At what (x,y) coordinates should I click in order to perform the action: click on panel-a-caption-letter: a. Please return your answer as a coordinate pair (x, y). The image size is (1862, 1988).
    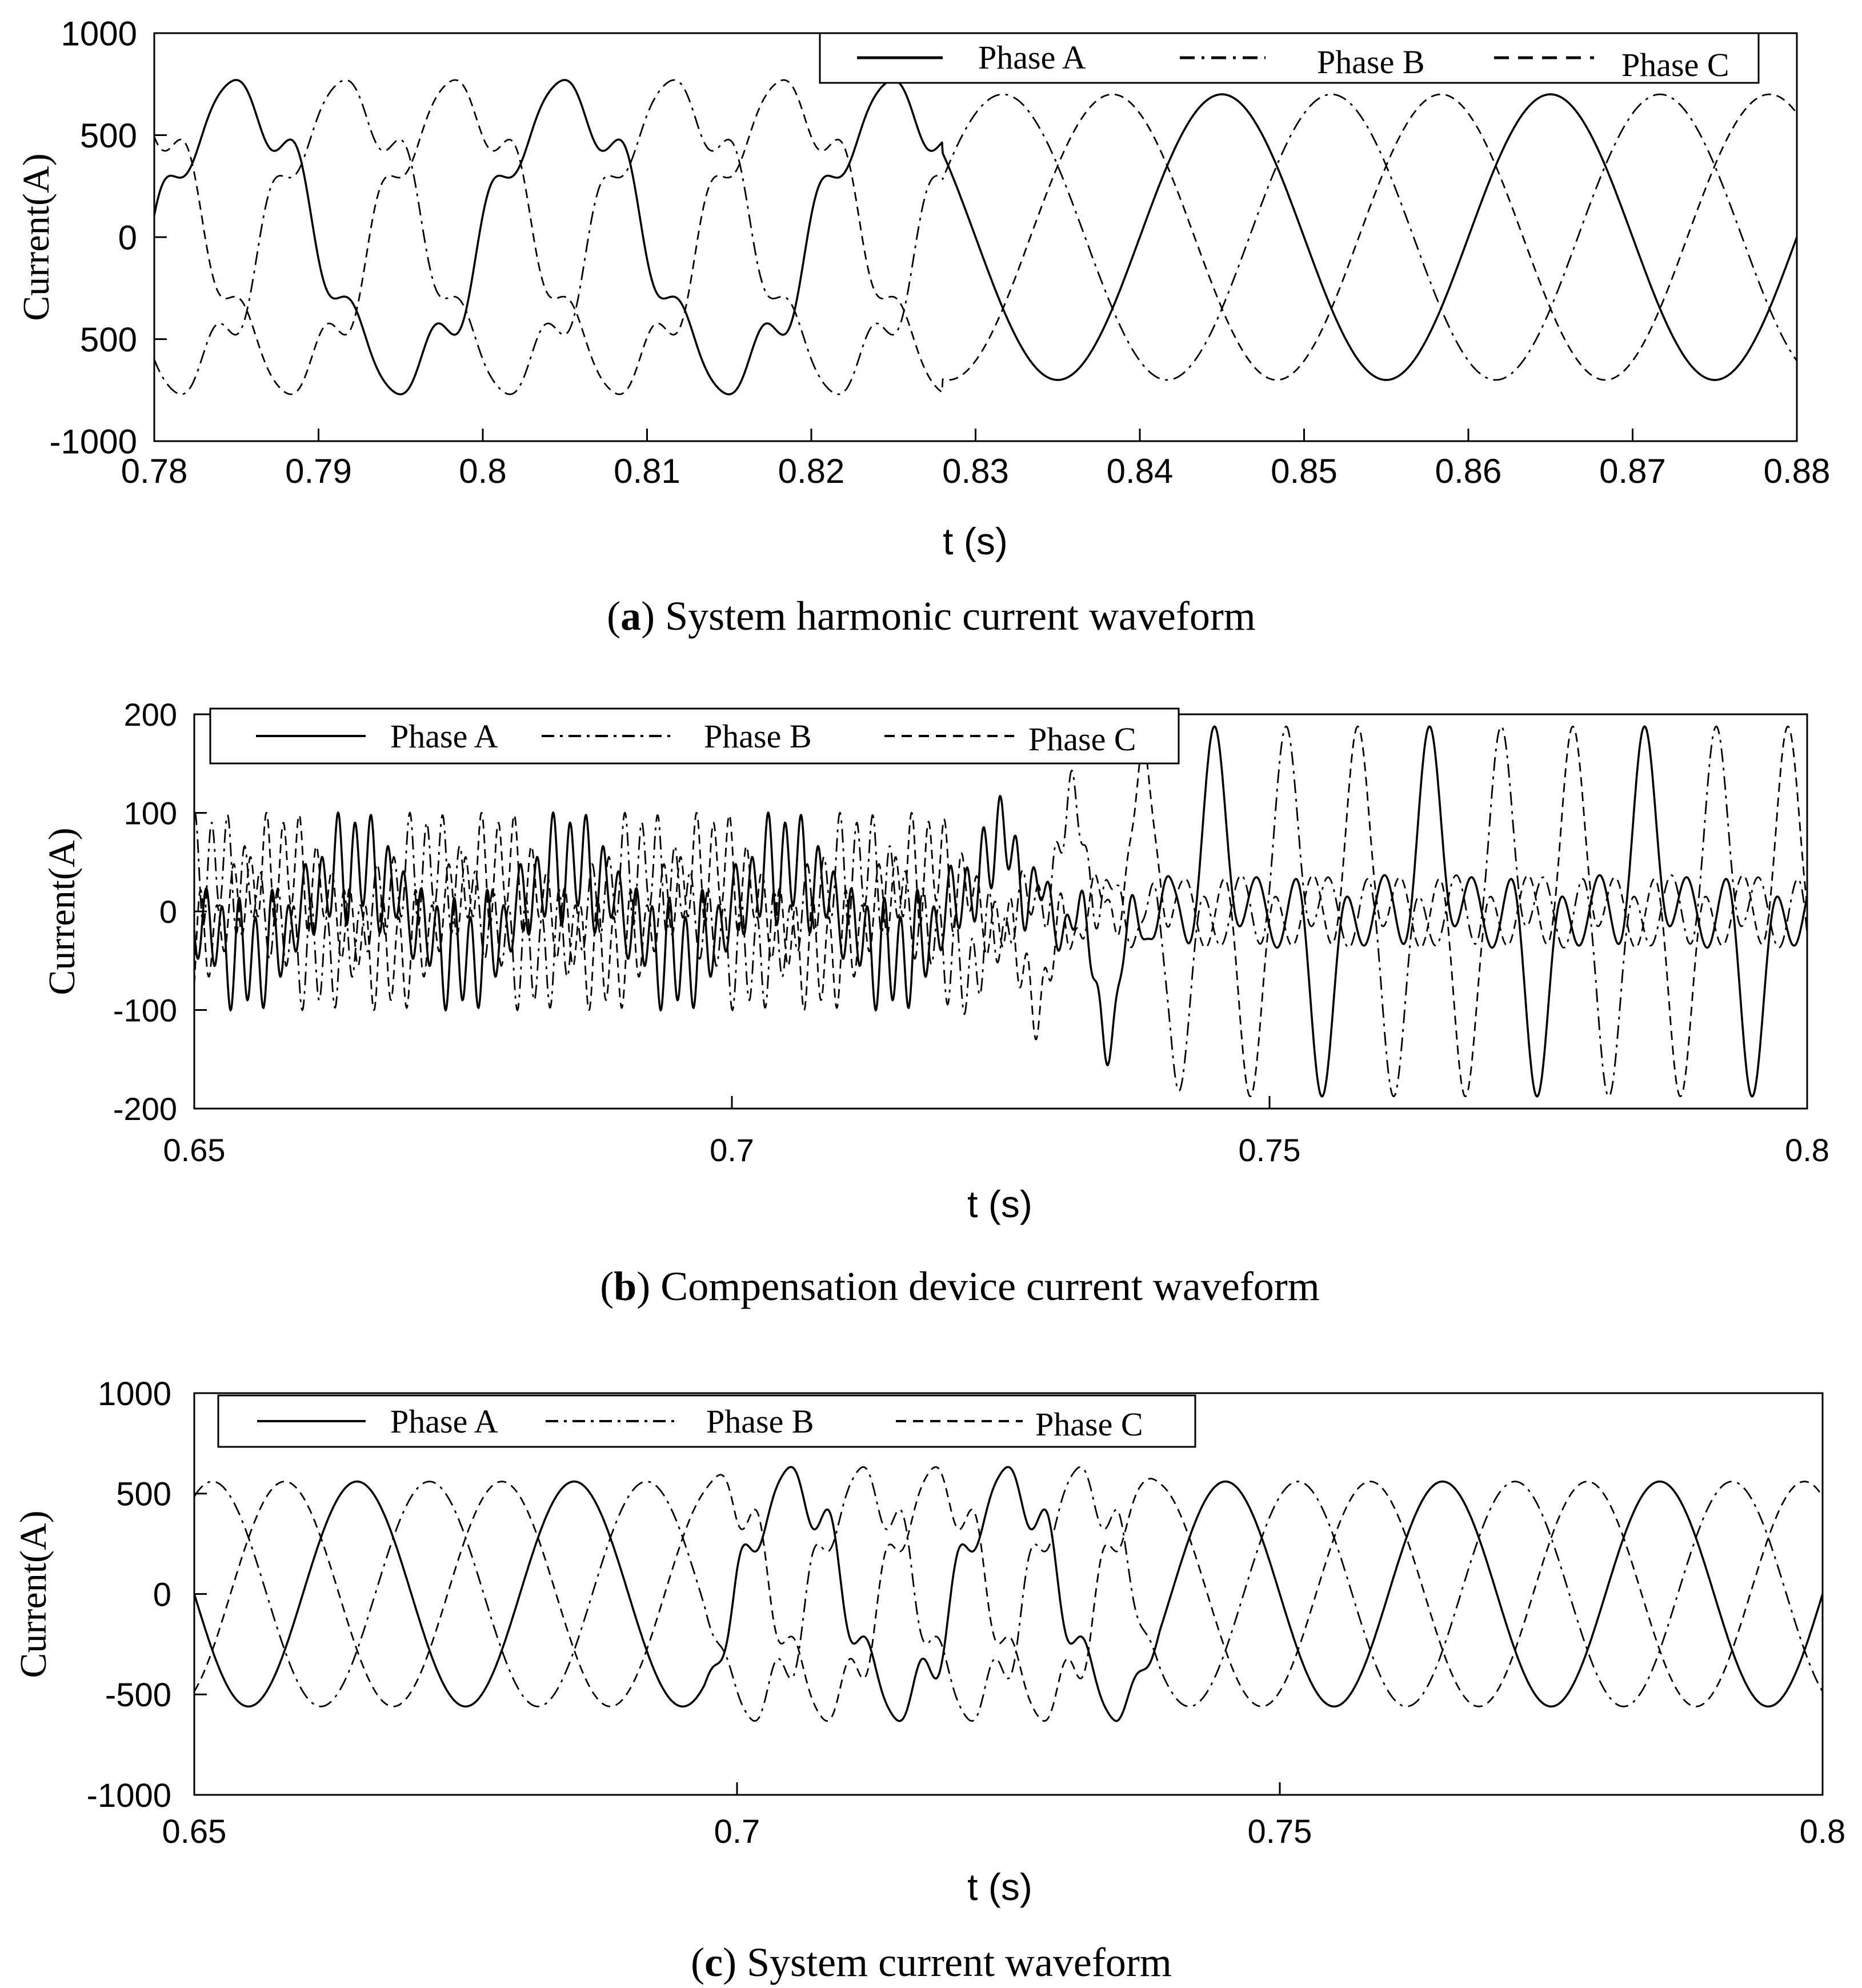
    Looking at the image, I should click on (630, 616).